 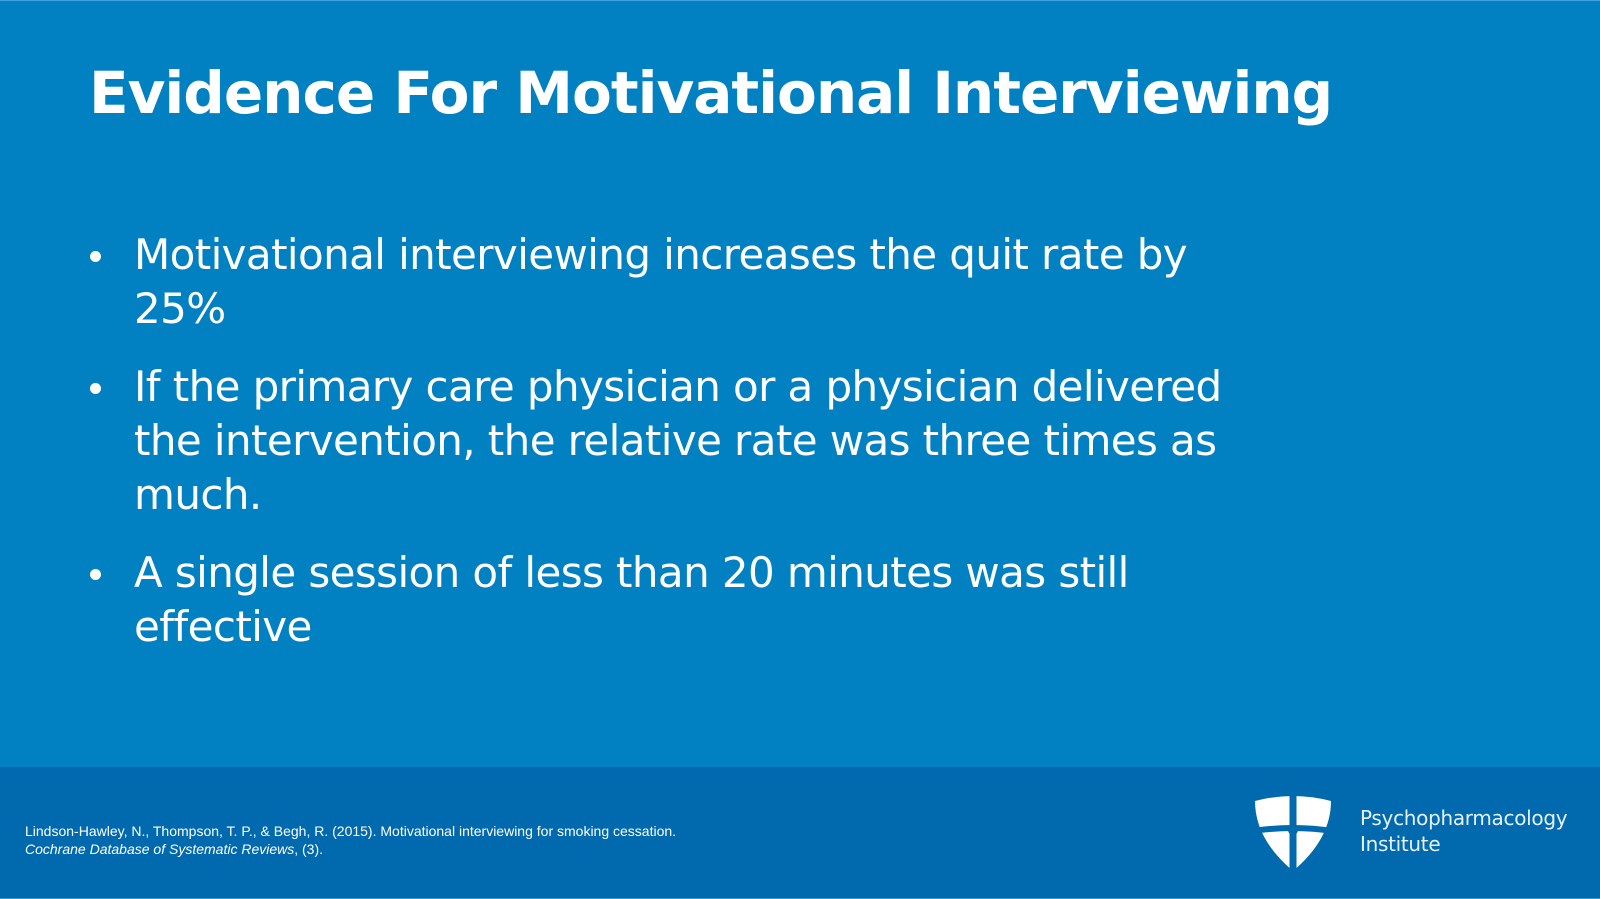 What do you see at coordinates (1464, 818) in the screenshot?
I see `logo-line-1: Psychopharmacology` at bounding box center [1464, 818].